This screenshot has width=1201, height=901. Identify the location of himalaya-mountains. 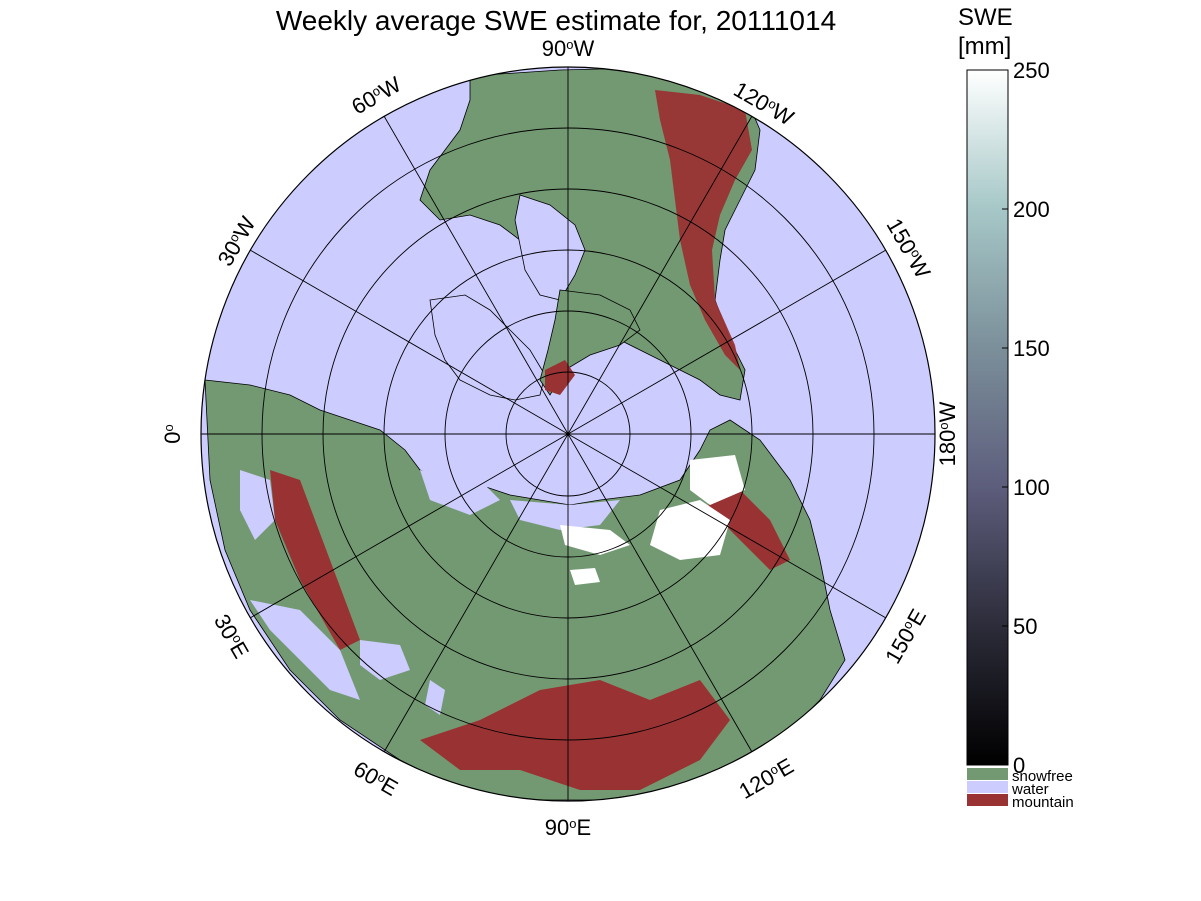
(575, 735).